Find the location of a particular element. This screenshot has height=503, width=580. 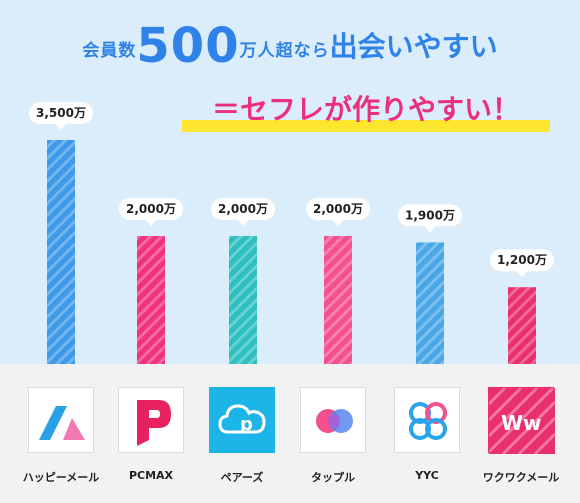

value-label-2: 2,000万 is located at coordinates (243, 209).